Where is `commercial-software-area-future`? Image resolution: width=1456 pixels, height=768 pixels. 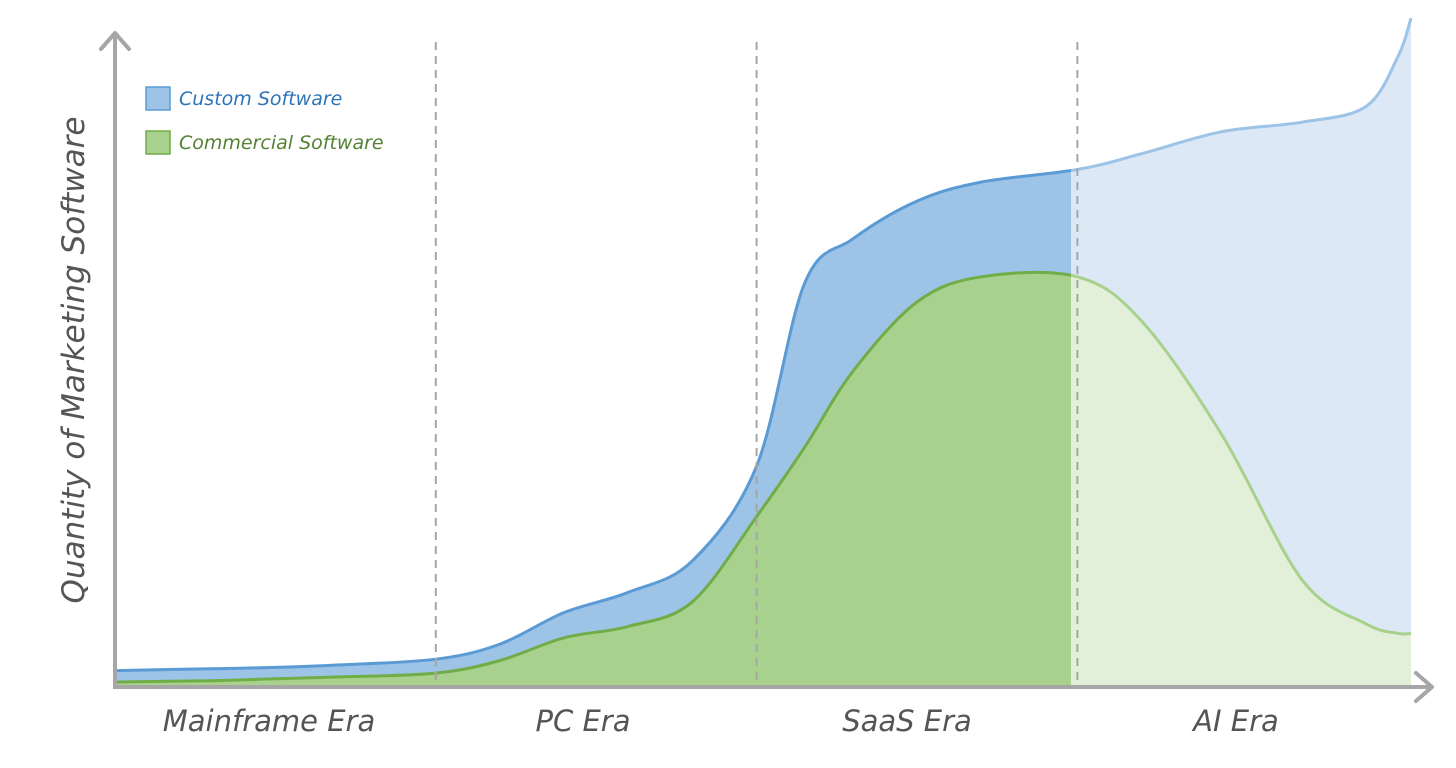 commercial-software-area-future is located at coordinates (1241, 481).